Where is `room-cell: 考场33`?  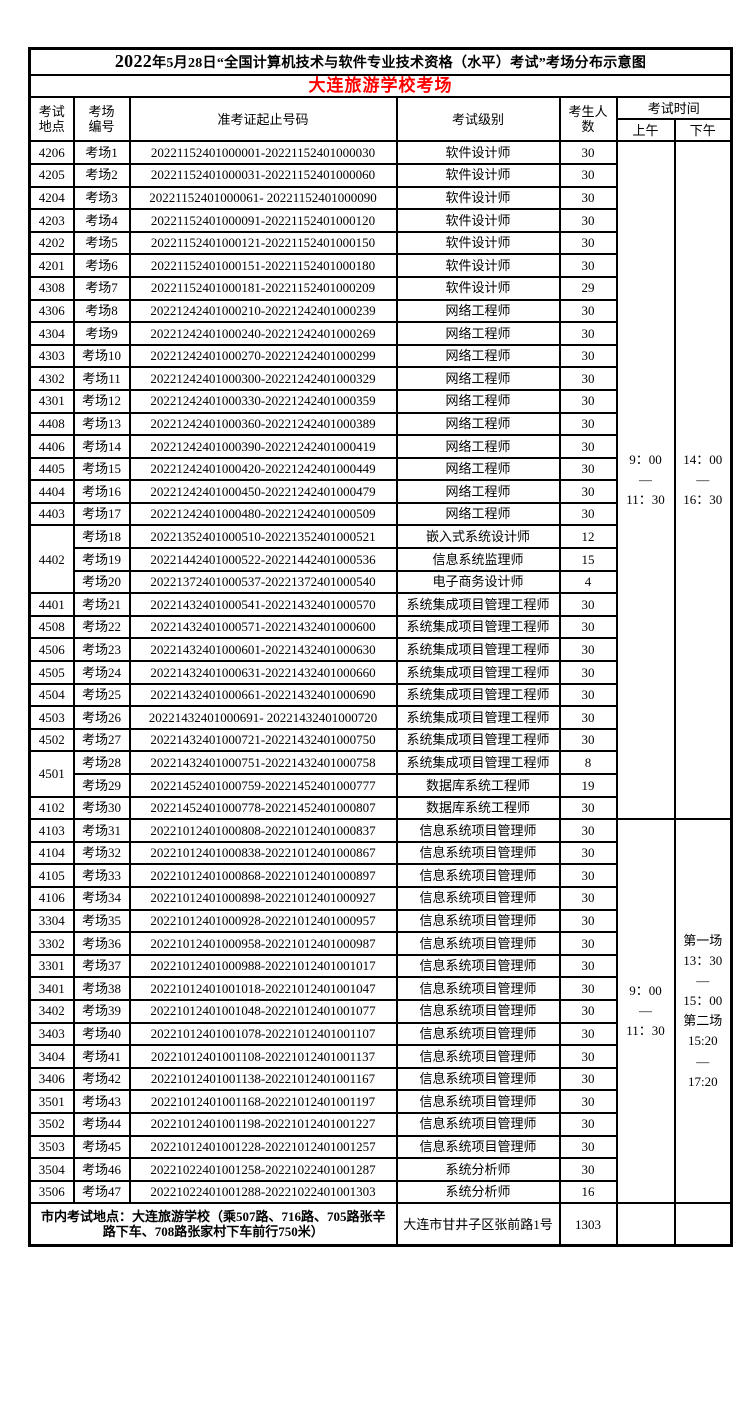
room-cell: 考场33 is located at coordinates (101, 875).